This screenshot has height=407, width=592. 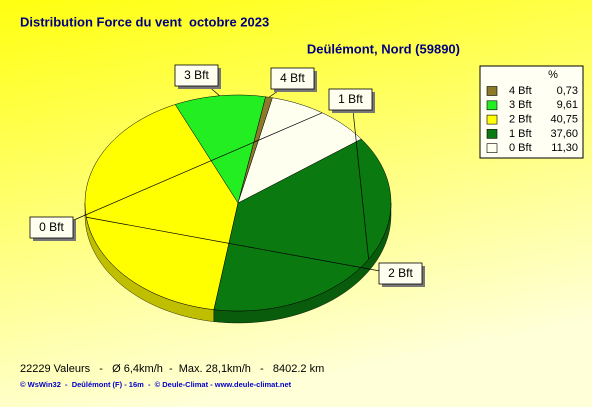 I want to click on legend-value: 11,30, so click(x=564, y=148).